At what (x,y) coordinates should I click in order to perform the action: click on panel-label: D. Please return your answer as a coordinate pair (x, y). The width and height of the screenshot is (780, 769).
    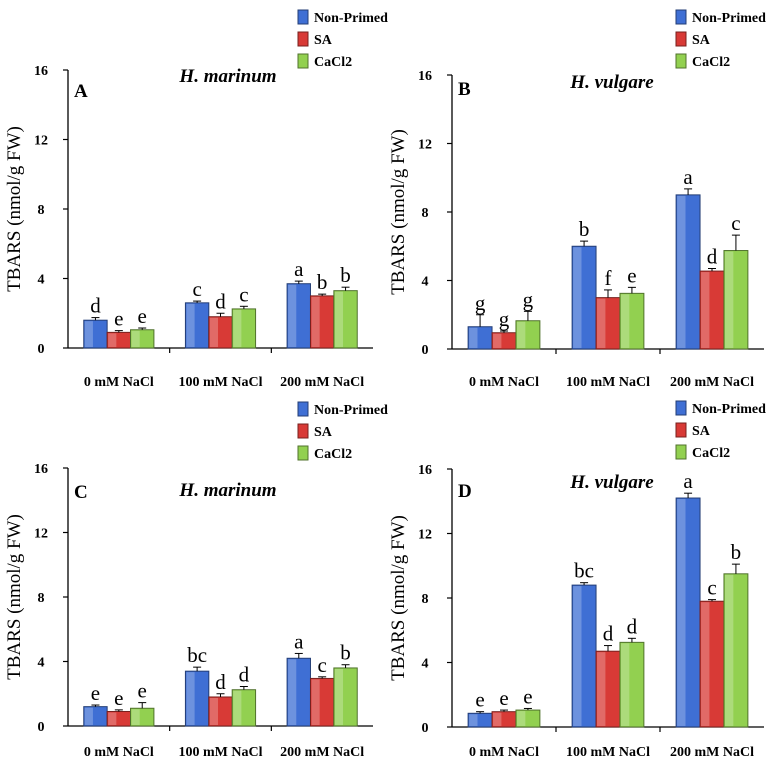
    Looking at the image, I should click on (465, 491).